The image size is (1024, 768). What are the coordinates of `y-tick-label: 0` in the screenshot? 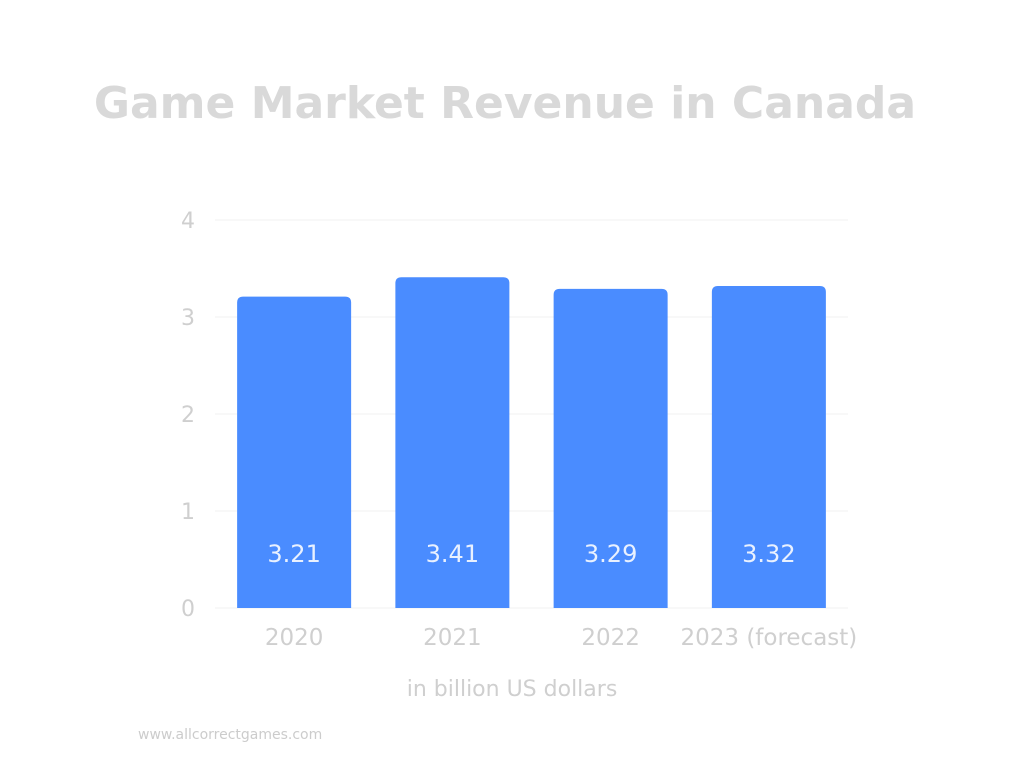 It's located at (188, 609).